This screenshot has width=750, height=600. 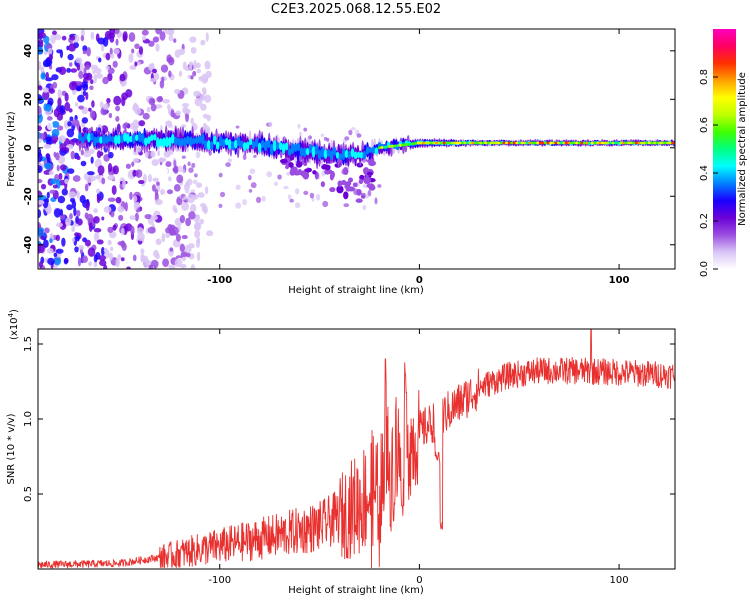 What do you see at coordinates (28, 419) in the screenshot?
I see `y-tick-label: 1.0` at bounding box center [28, 419].